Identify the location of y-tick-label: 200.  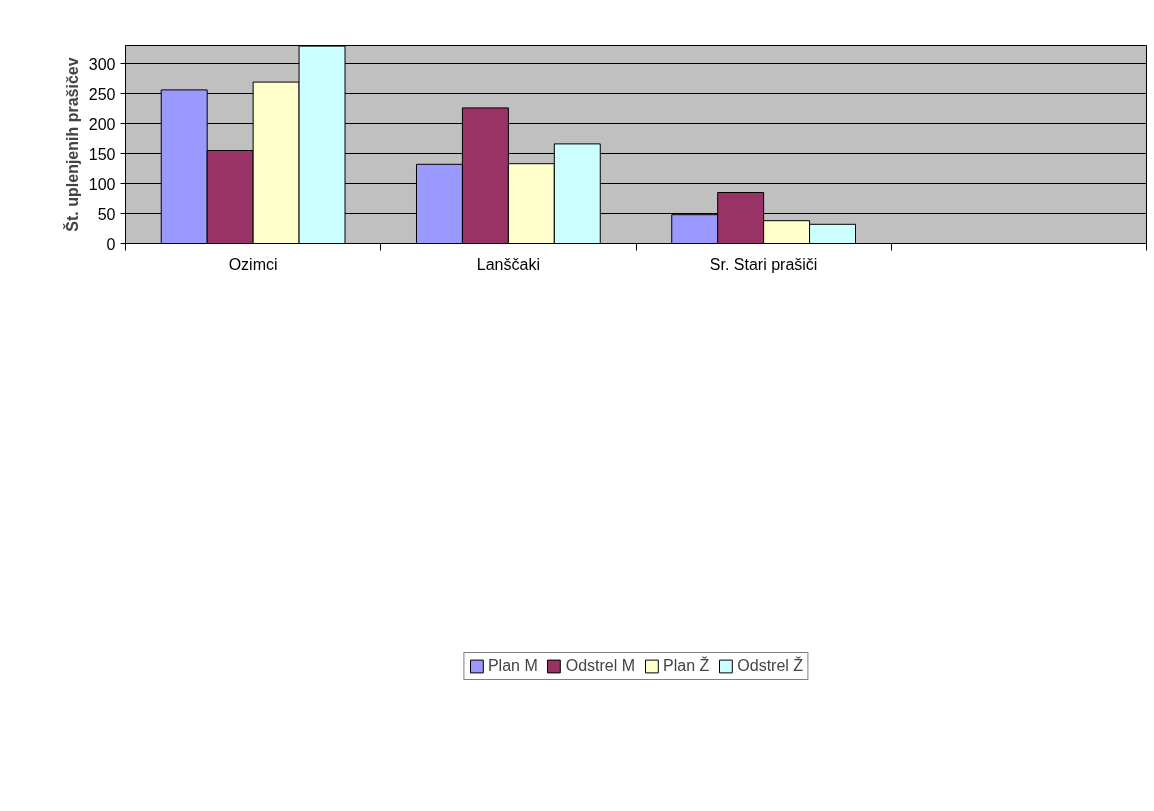
(102, 124).